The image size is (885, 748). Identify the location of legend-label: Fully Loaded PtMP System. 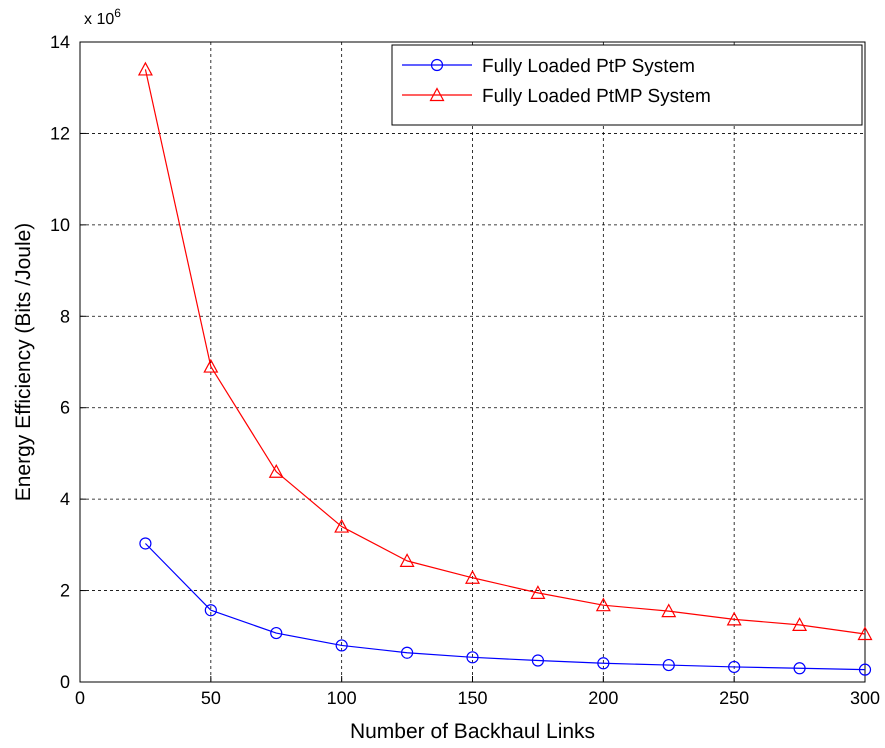
(596, 96).